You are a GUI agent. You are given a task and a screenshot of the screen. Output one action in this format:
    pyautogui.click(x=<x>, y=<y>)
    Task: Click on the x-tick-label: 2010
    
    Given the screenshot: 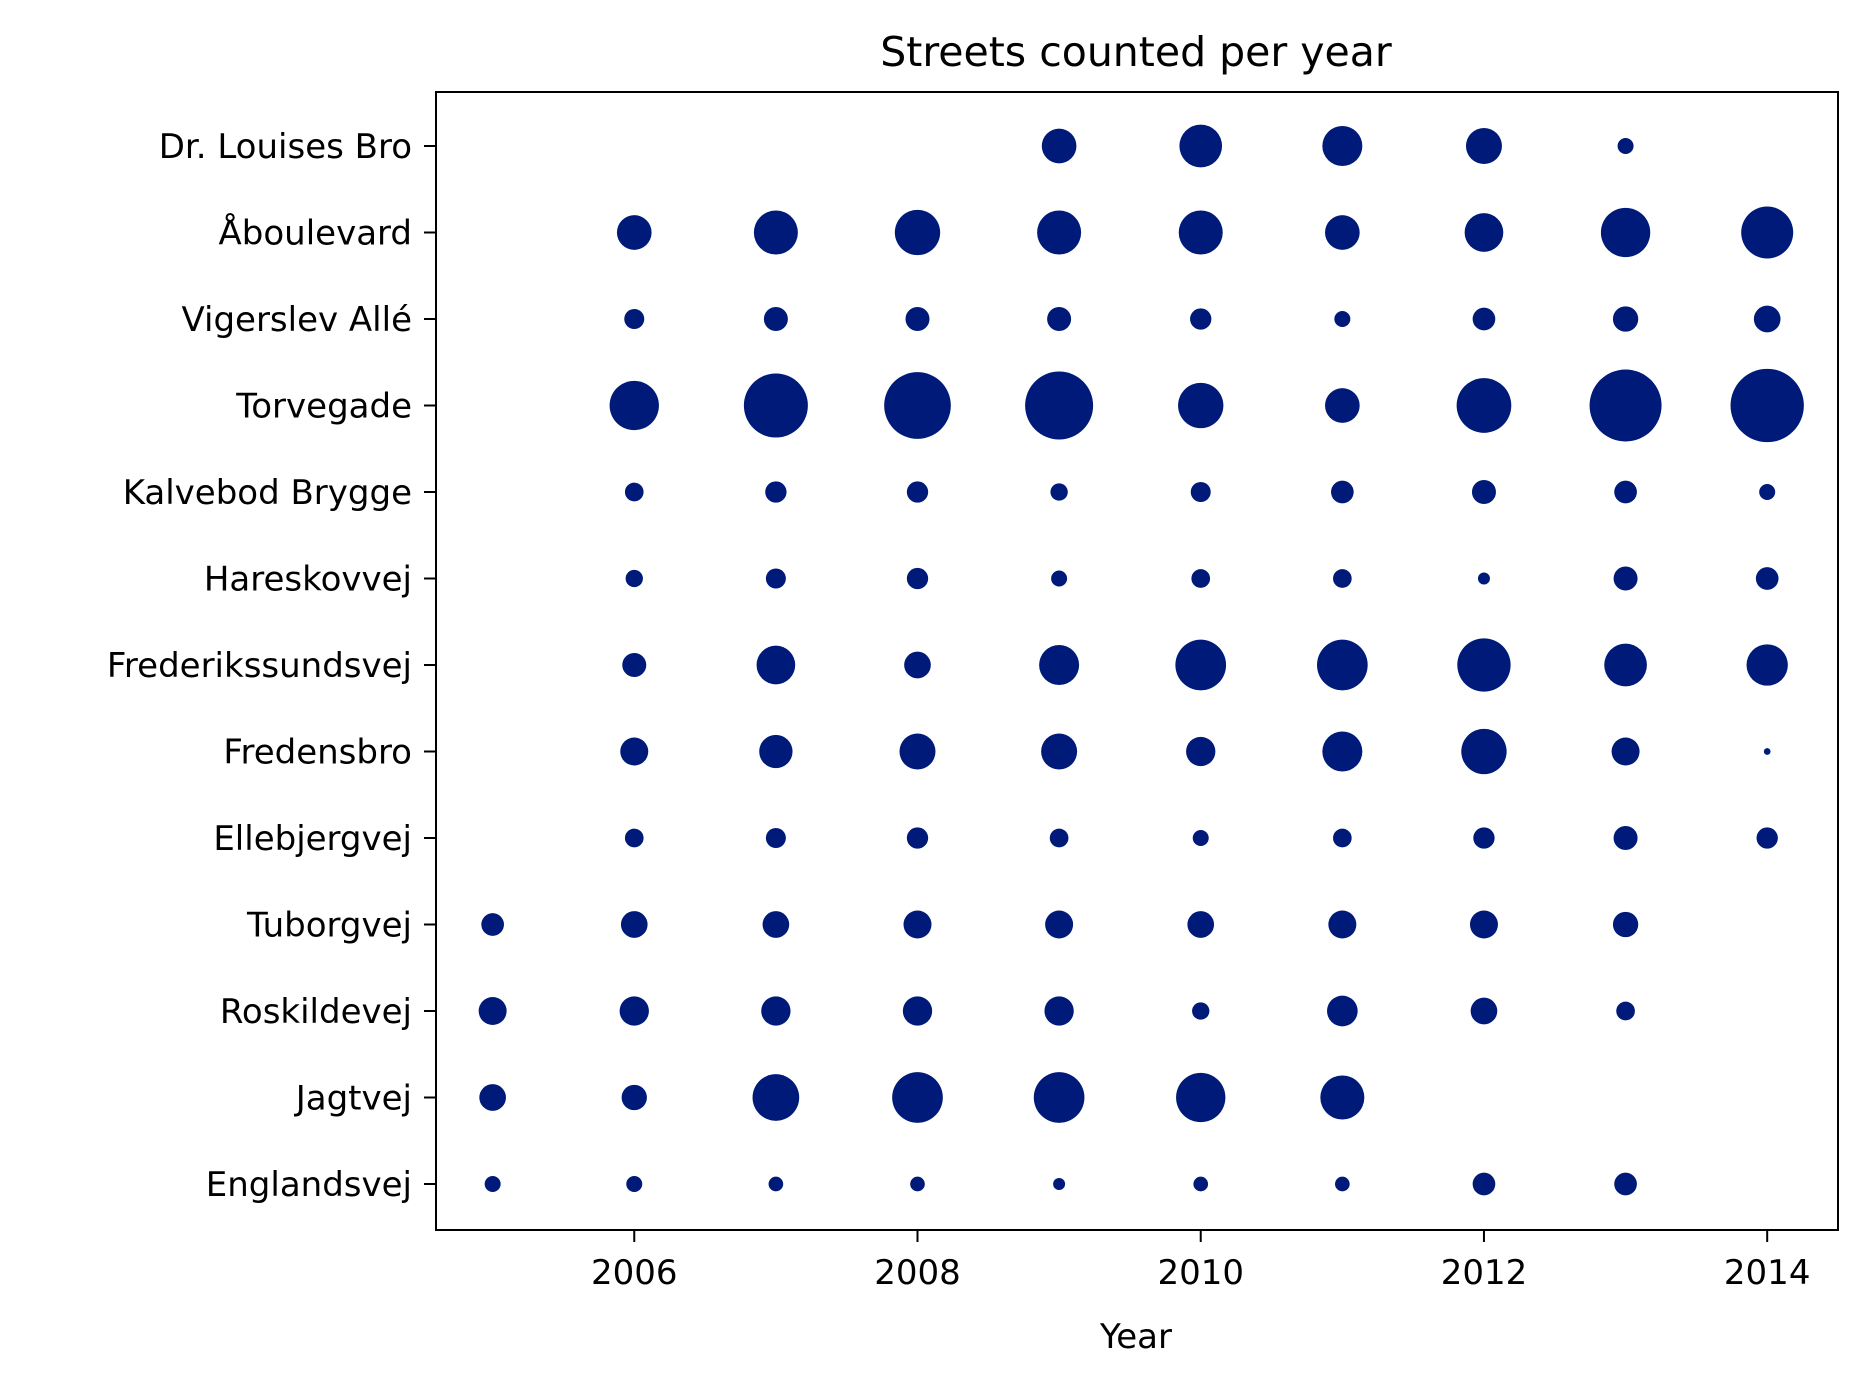 What is the action you would take?
    pyautogui.click(x=1200, y=1273)
    